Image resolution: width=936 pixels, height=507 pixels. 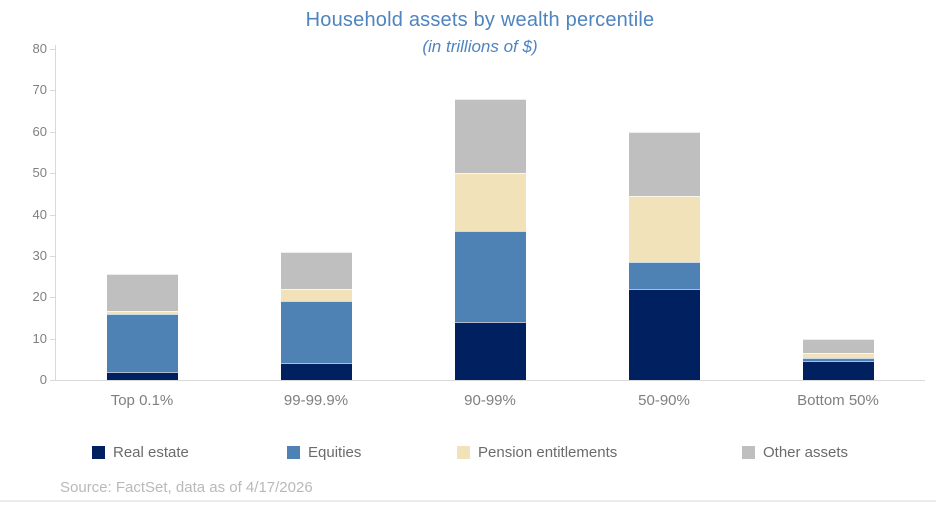 What do you see at coordinates (39, 255) in the screenshot?
I see `y-axis-label: 30` at bounding box center [39, 255].